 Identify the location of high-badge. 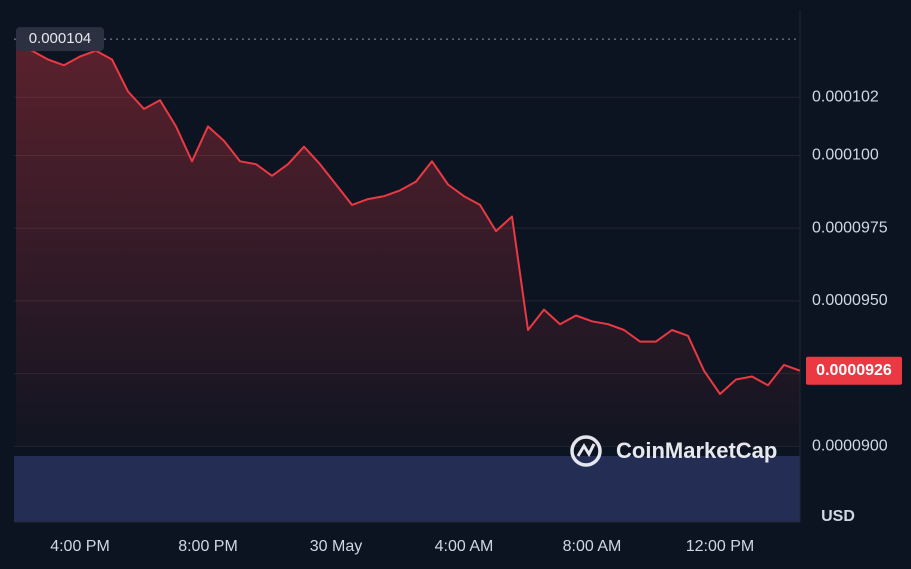
(60, 39).